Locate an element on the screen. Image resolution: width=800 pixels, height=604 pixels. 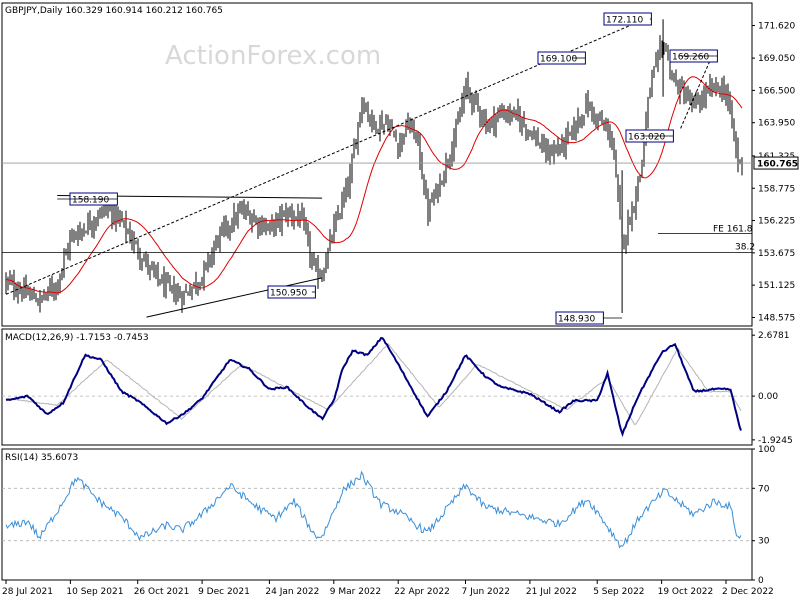
rsi-title: RSI(14) 35.6073 is located at coordinates (41, 458).